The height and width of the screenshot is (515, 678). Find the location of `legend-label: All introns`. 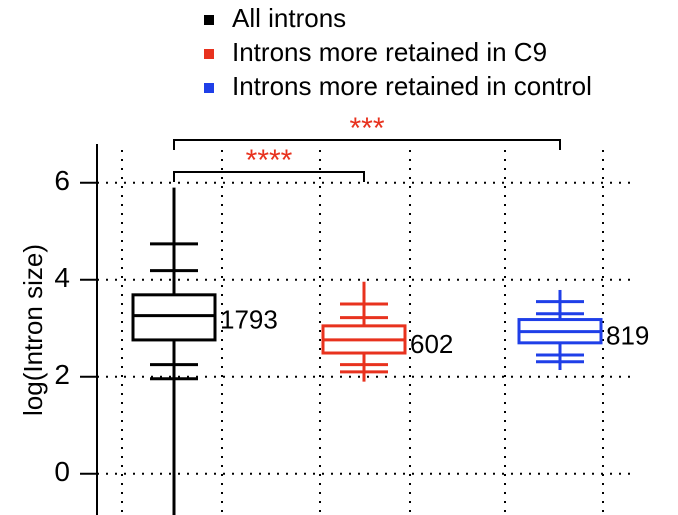

legend-label: All introns is located at coordinates (289, 18).